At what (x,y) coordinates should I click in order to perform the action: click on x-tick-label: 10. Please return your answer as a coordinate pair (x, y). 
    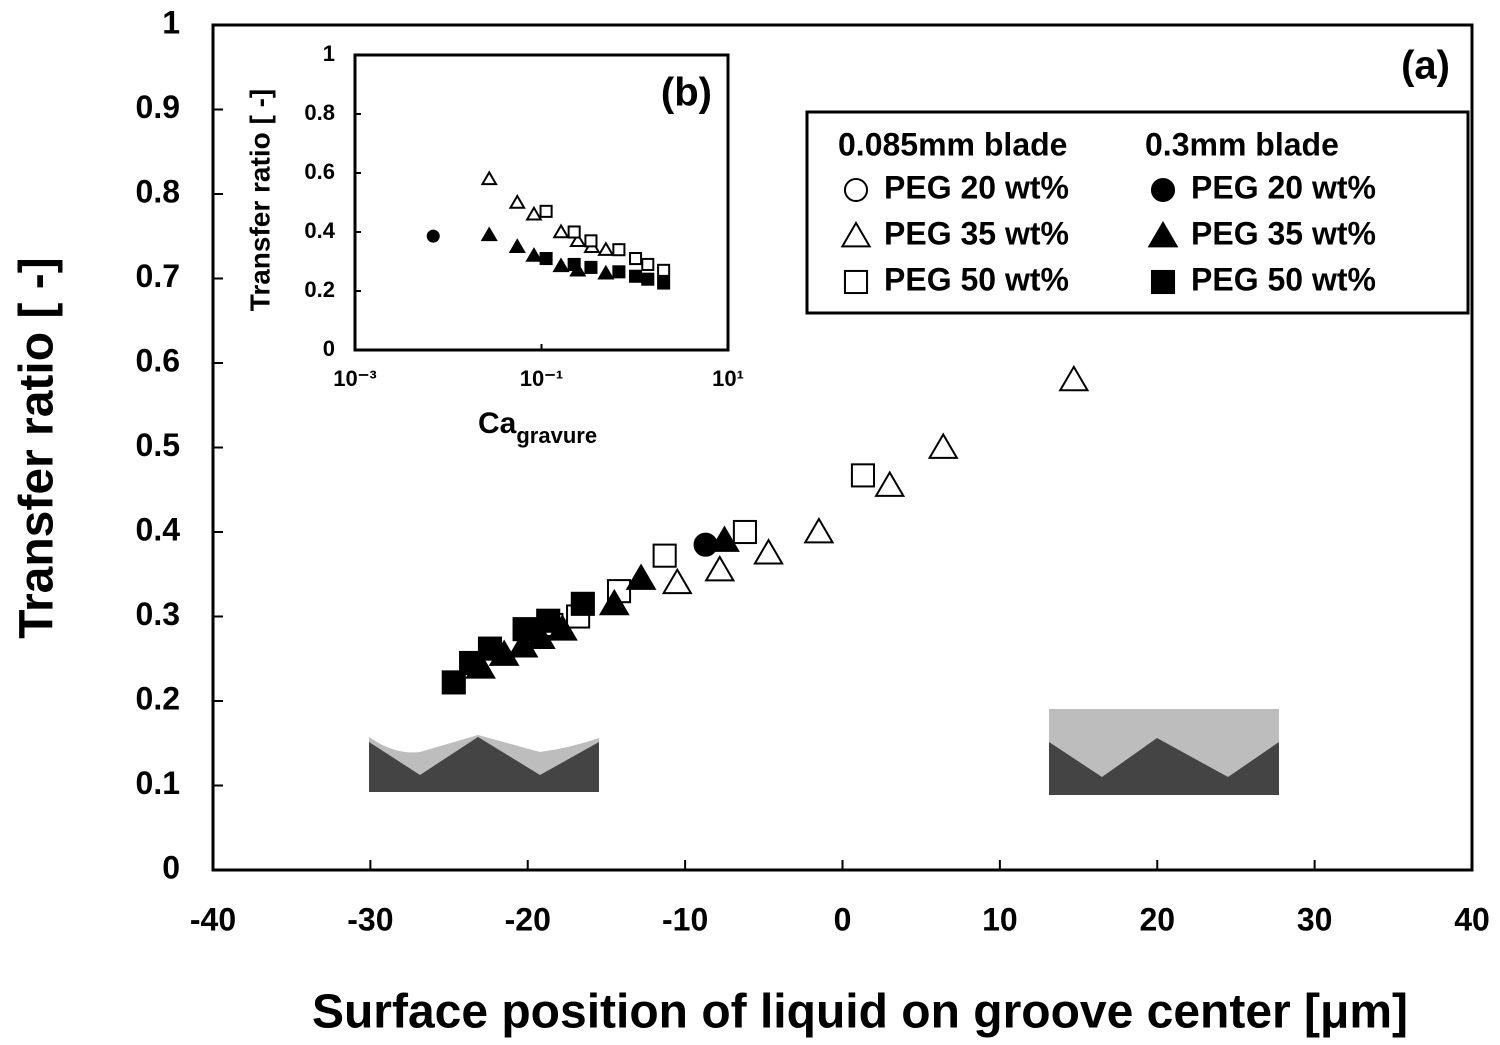
    Looking at the image, I should click on (1000, 919).